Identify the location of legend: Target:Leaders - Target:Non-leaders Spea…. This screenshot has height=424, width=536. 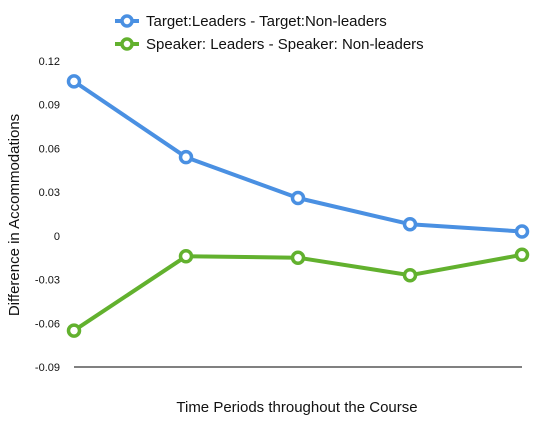
(269, 33).